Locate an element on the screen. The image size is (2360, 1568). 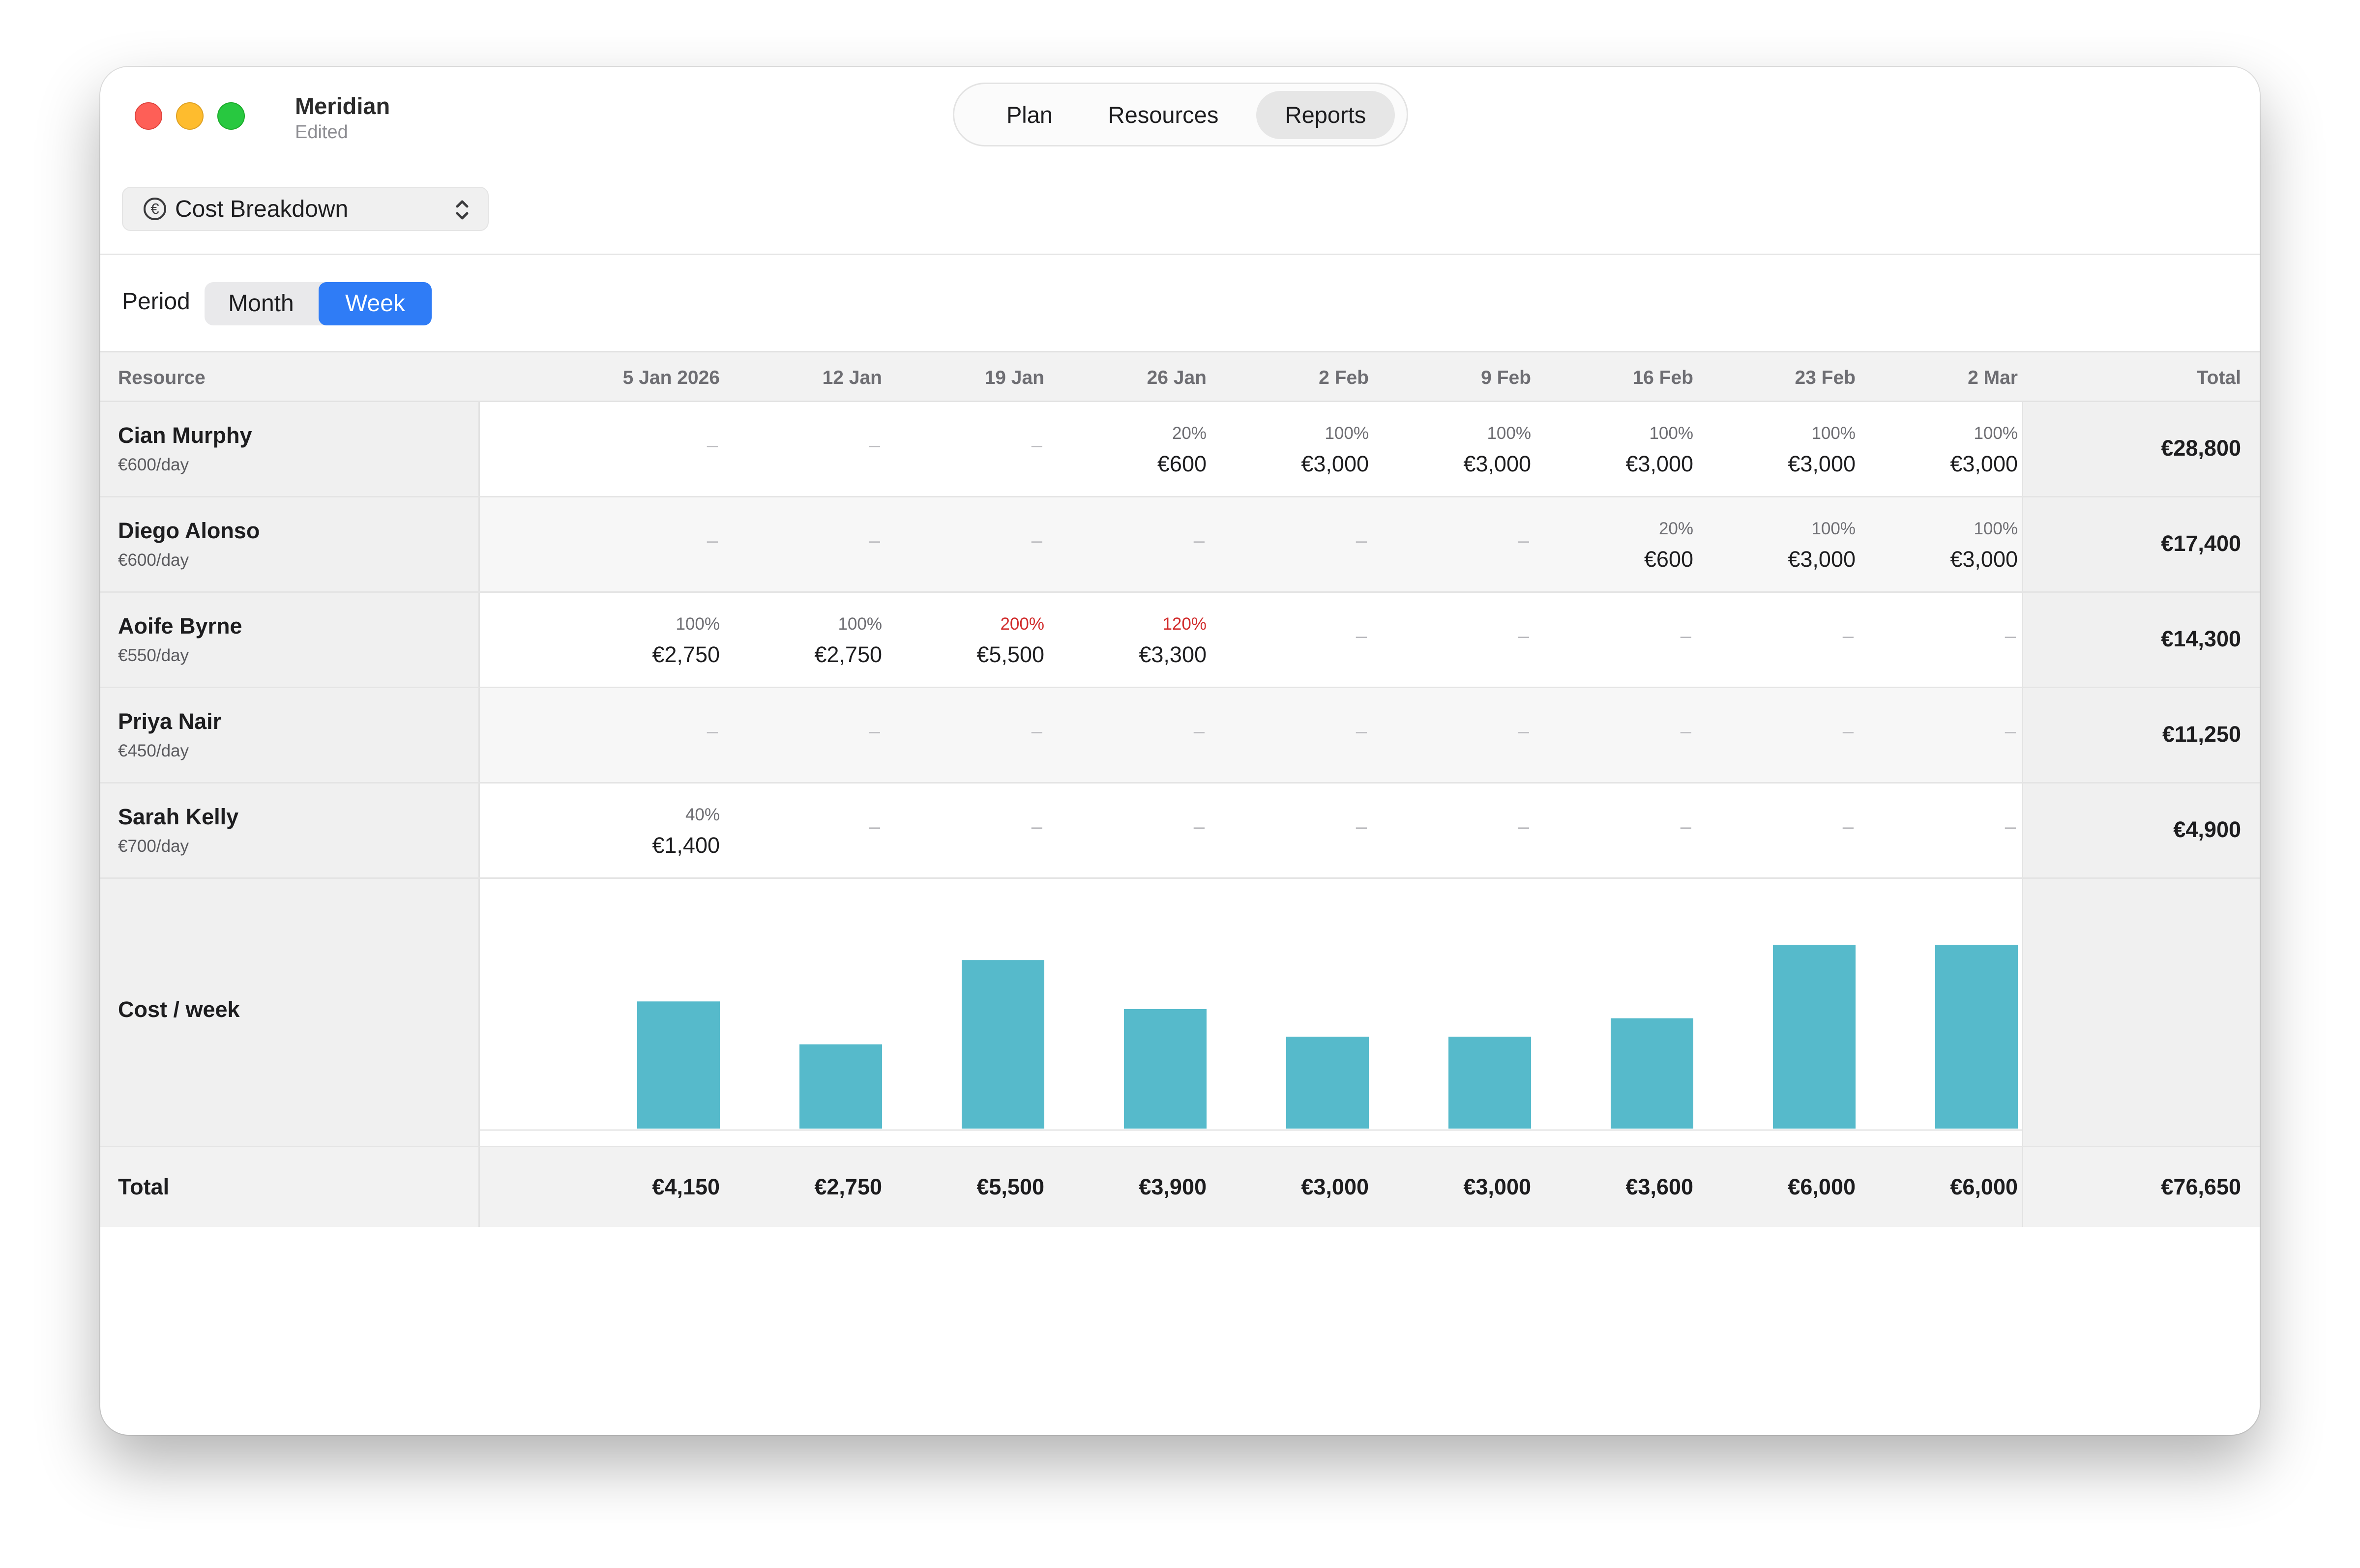
allocation-percent: 120% is located at coordinates (1184, 624).